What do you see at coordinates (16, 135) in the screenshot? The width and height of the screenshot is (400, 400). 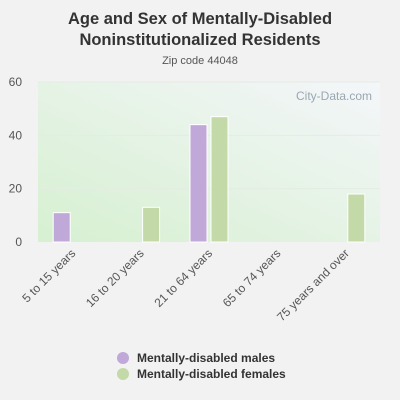 I see `y-tick-label: 40` at bounding box center [16, 135].